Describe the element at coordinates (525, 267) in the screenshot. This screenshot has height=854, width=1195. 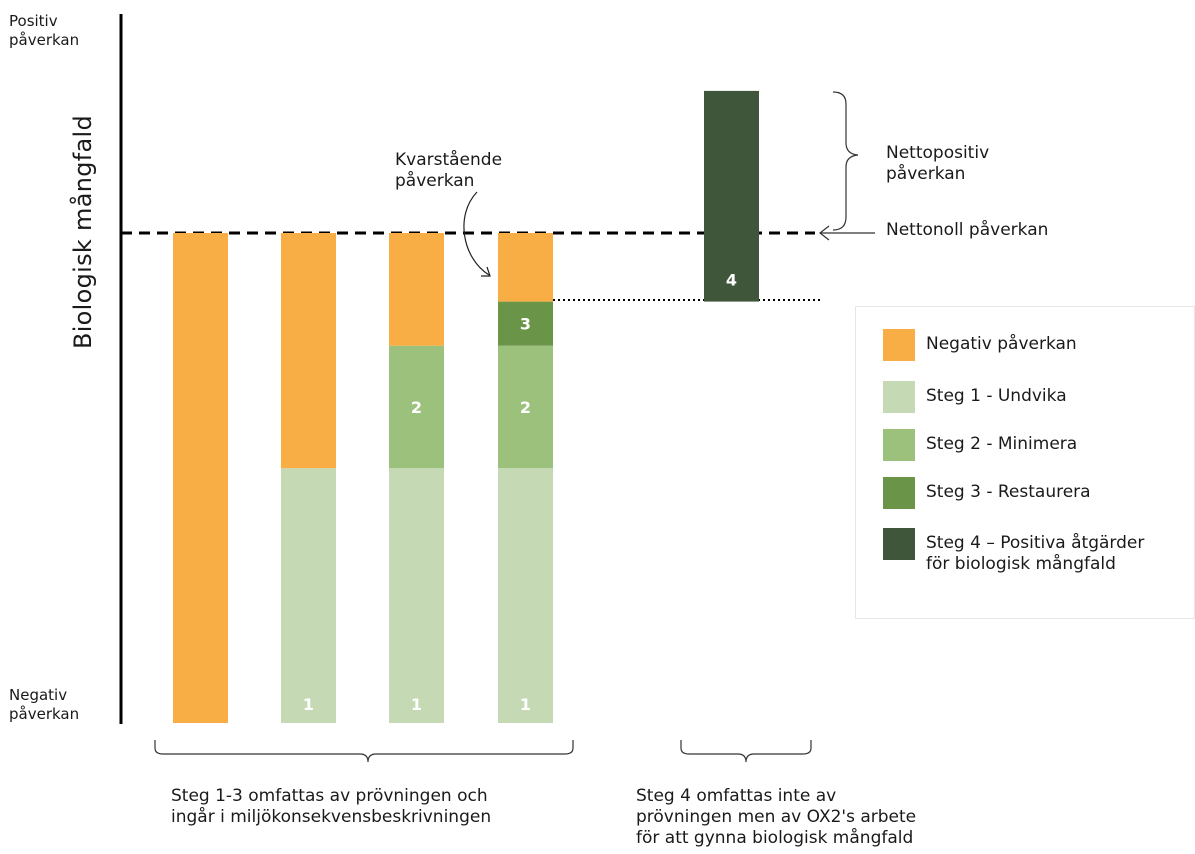
I see `bar-4-segment-negative` at that location.